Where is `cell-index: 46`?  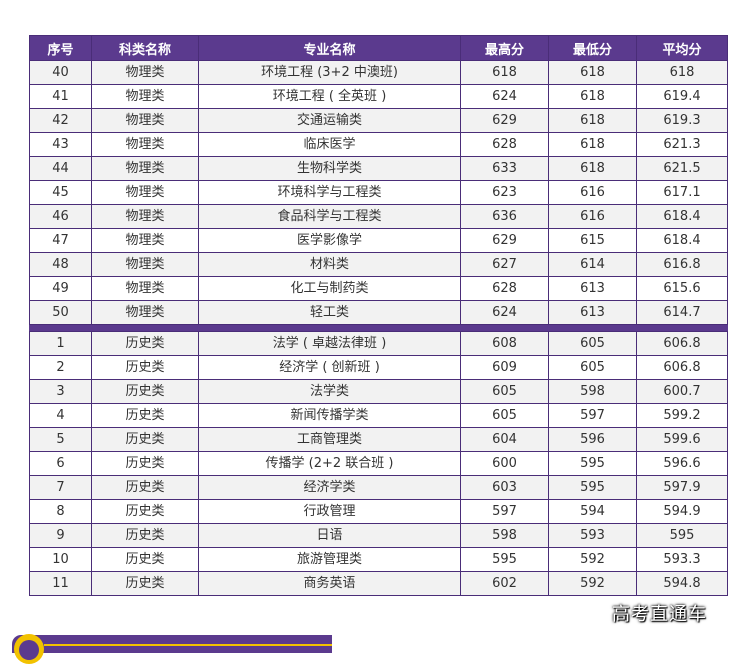
cell-index: 46 is located at coordinates (60, 216).